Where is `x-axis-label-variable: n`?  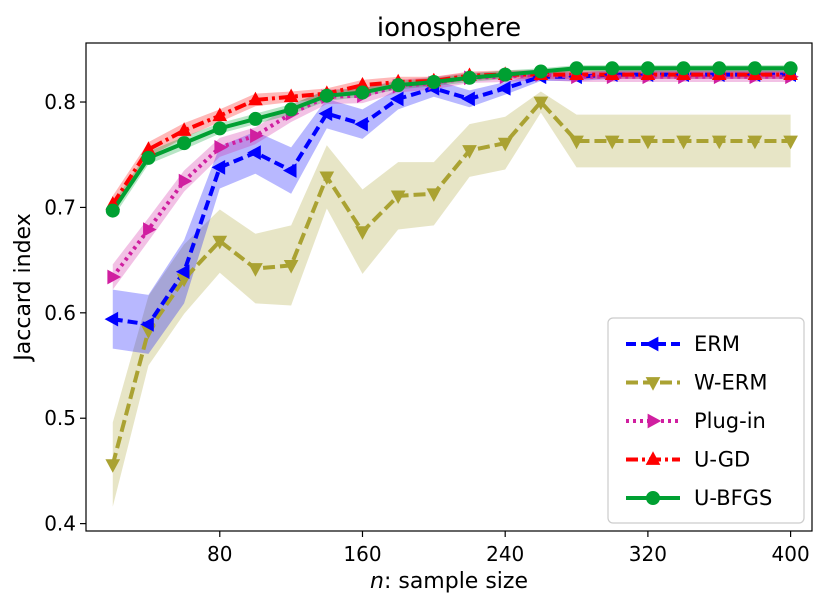
x-axis-label-variable: n is located at coordinates (377, 581).